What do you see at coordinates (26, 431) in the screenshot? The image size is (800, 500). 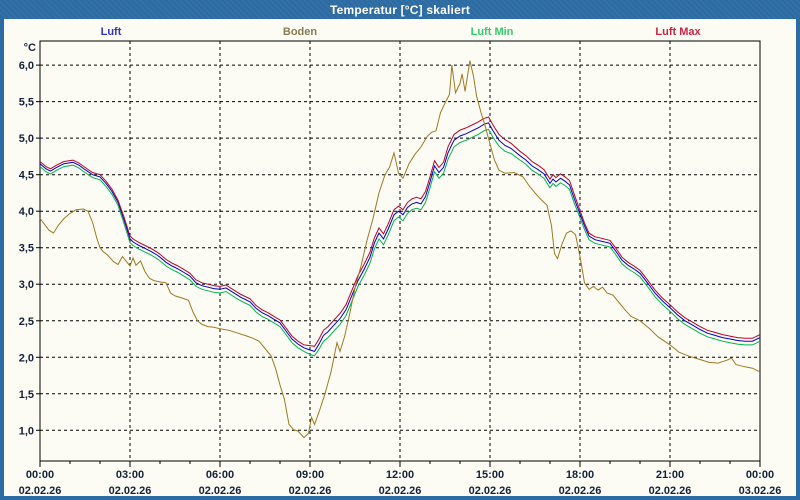 I see `svg-text: 1,0` at bounding box center [26, 431].